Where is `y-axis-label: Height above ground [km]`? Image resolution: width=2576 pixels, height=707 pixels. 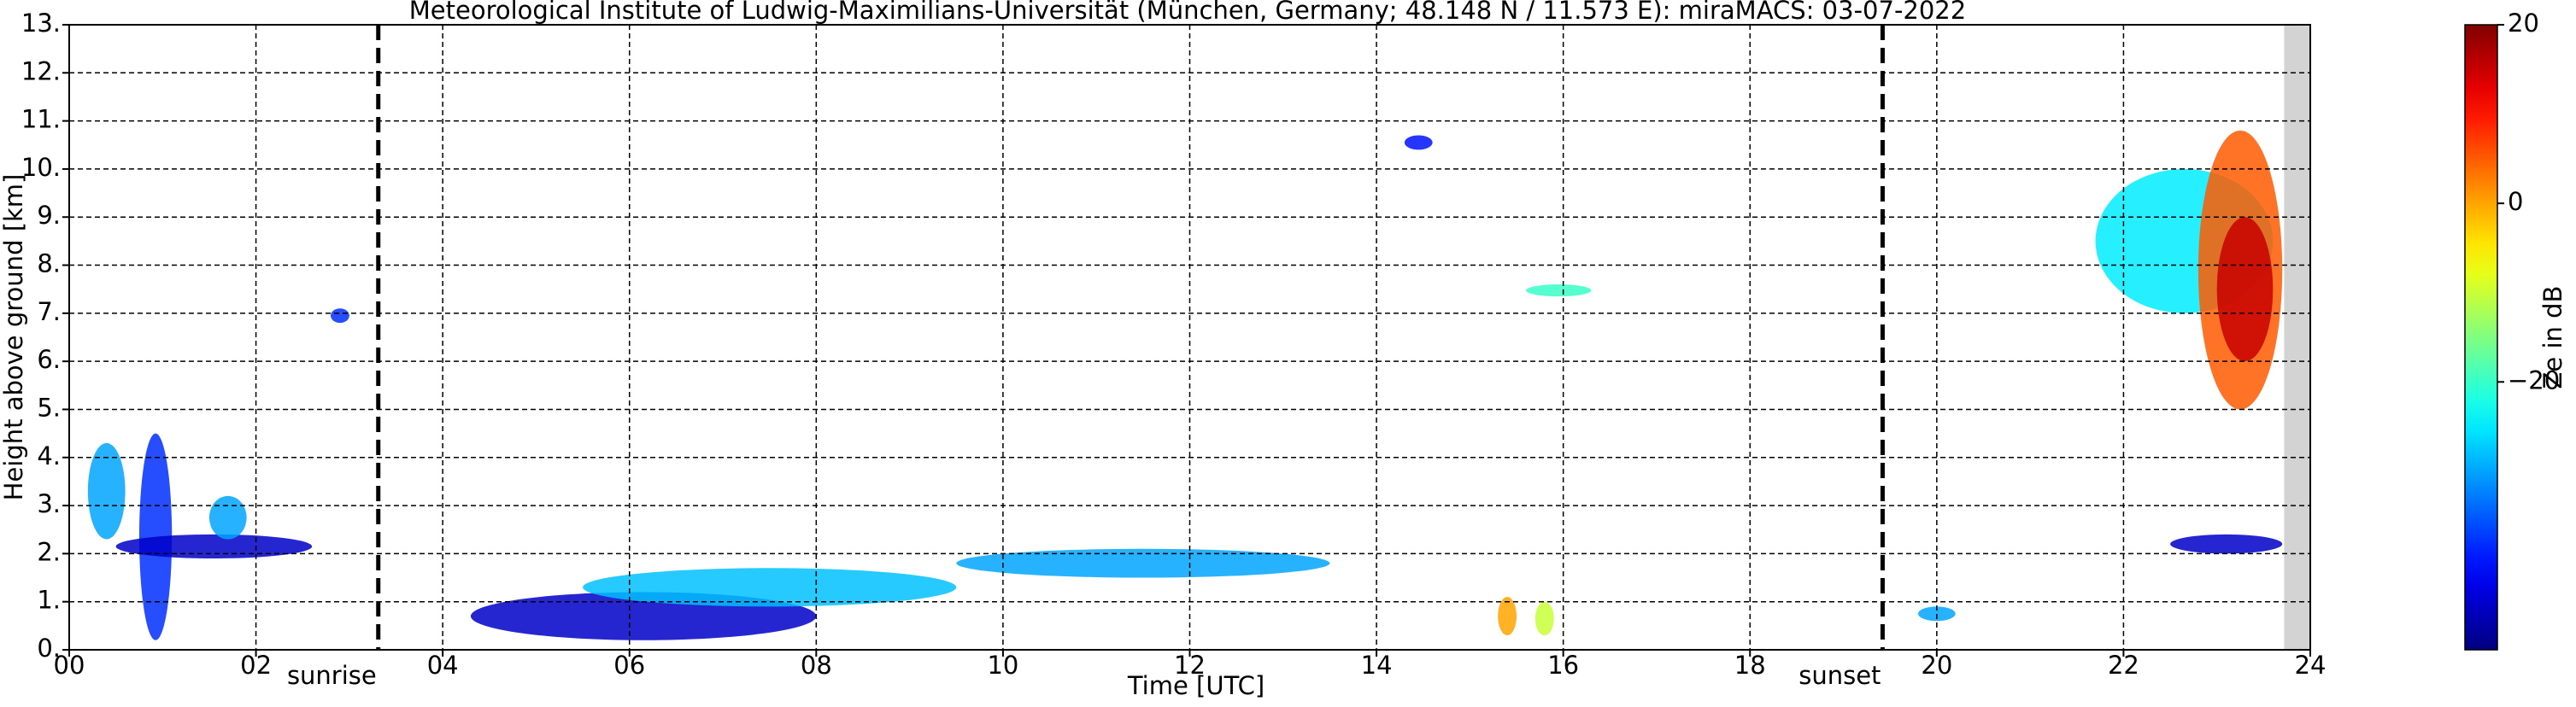 y-axis-label: Height above ground [km] is located at coordinates (14, 337).